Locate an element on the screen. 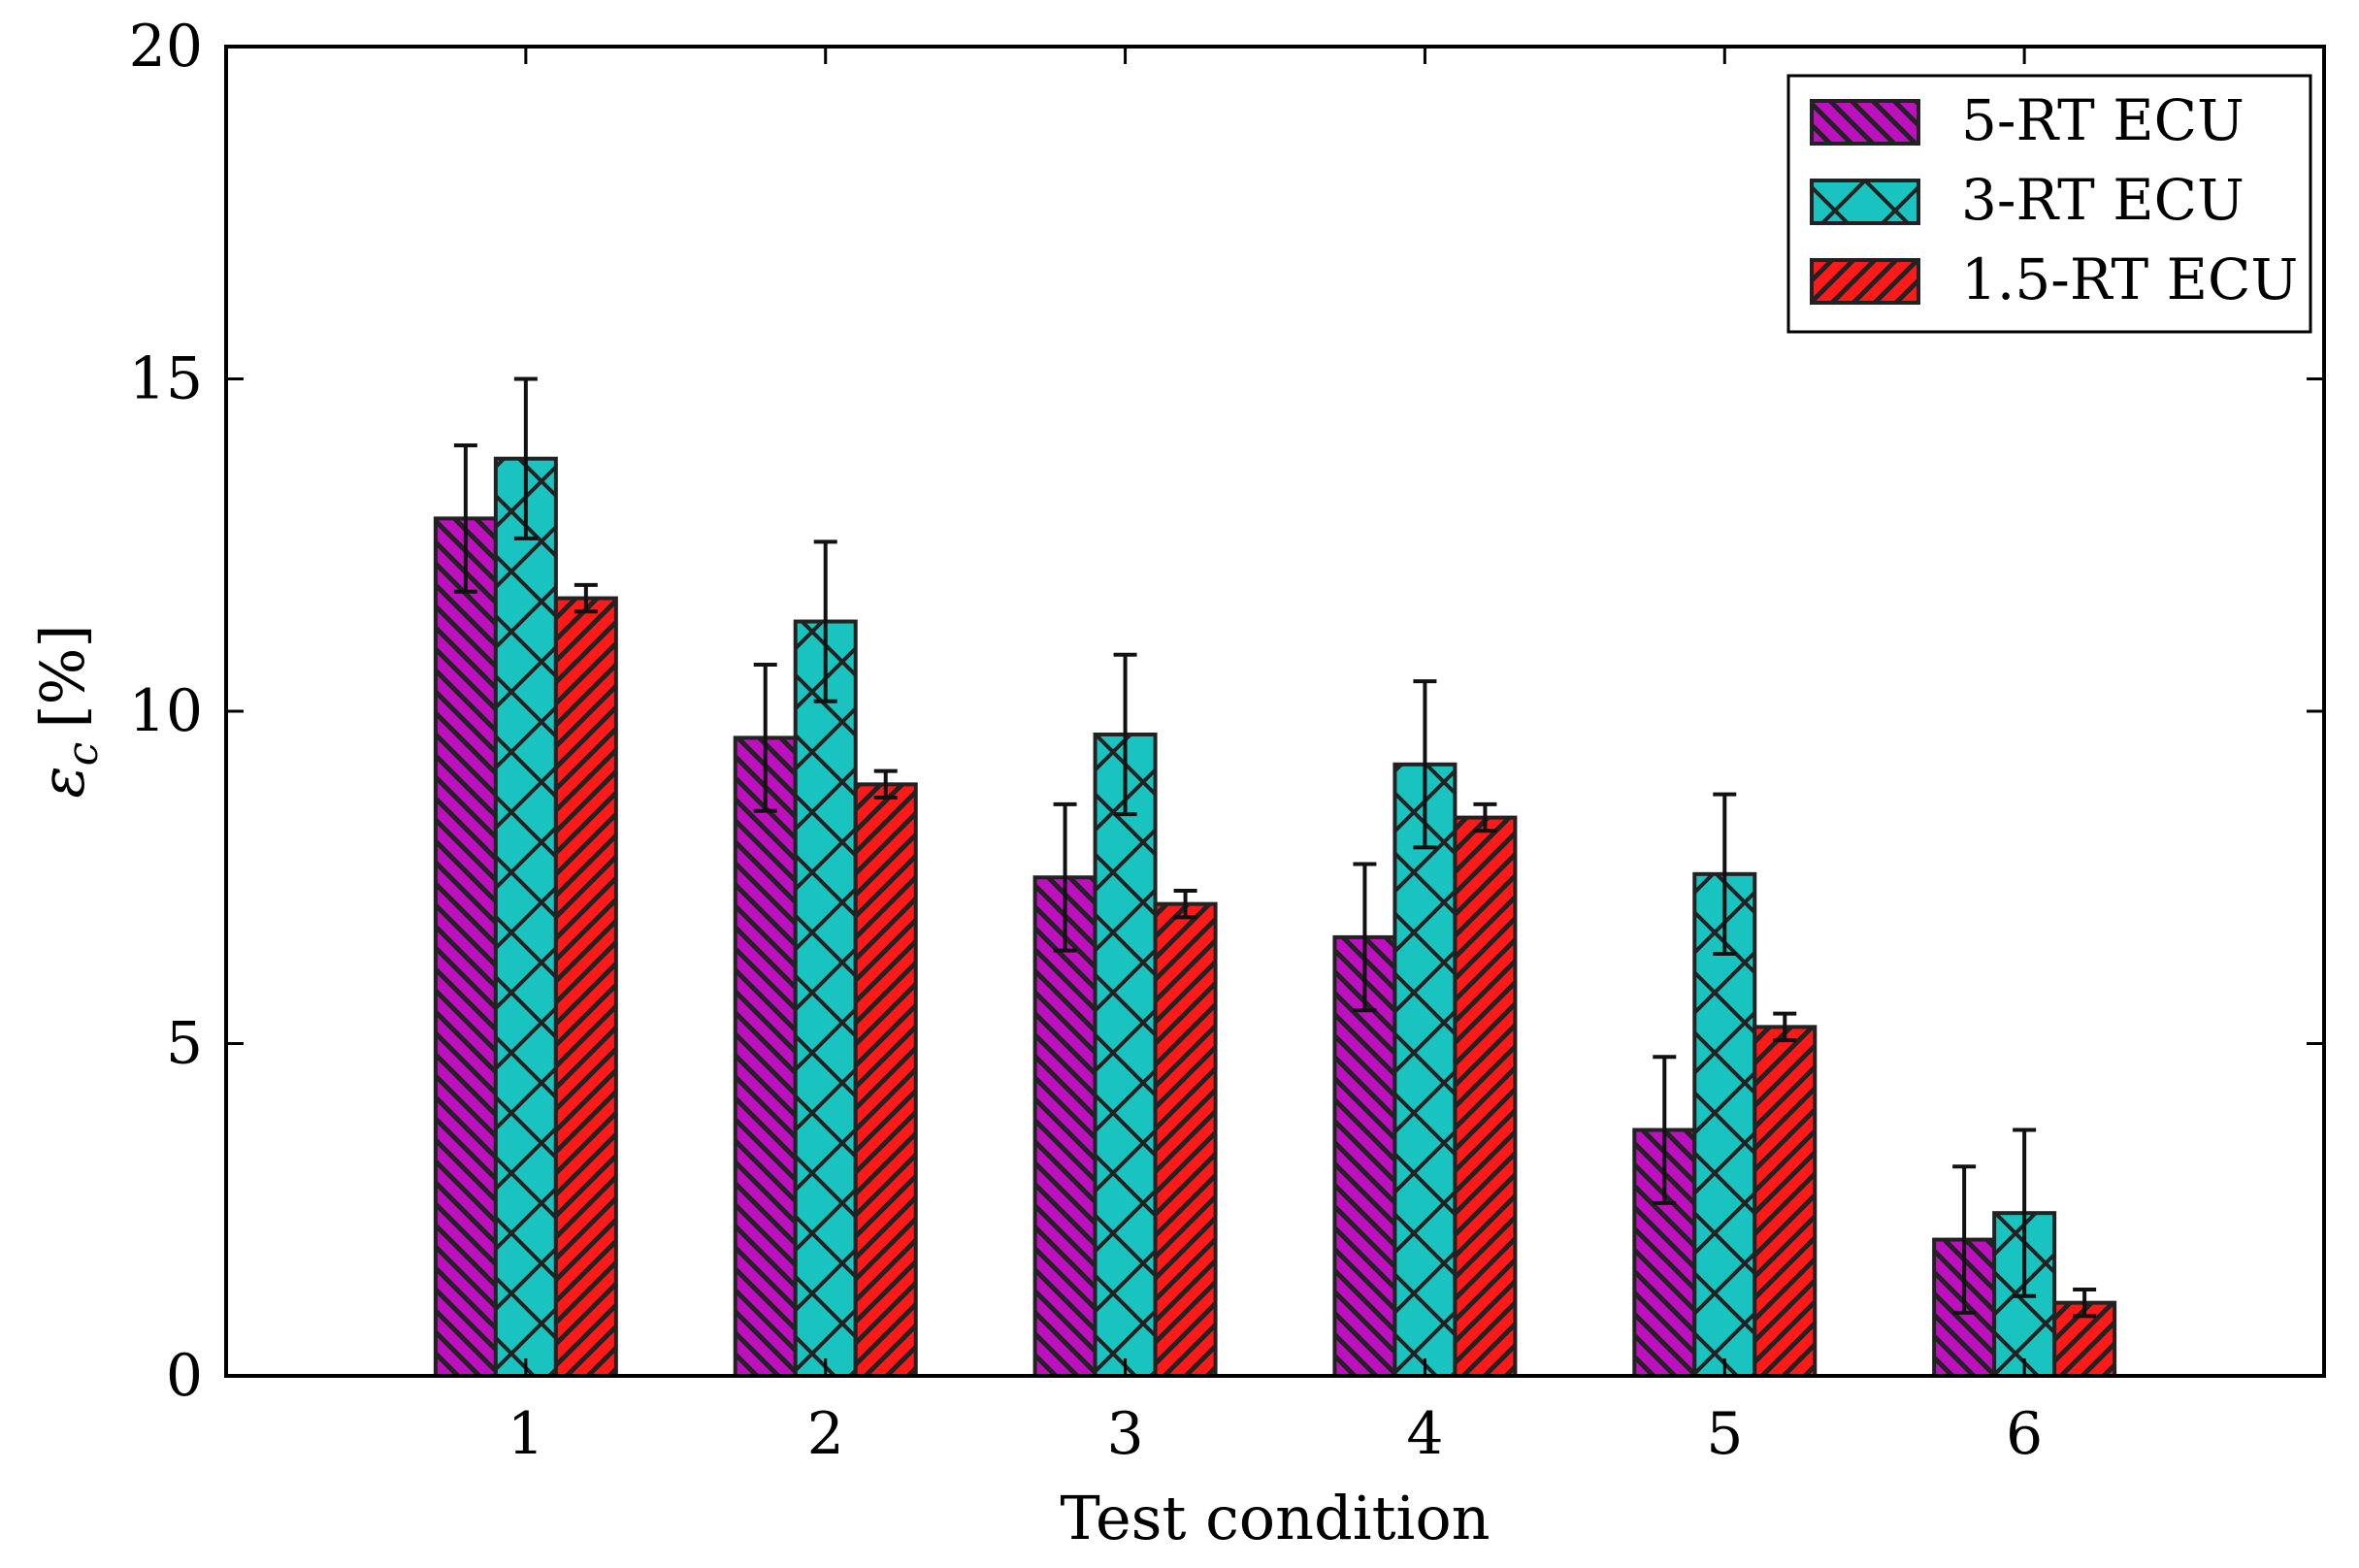 This screenshot has width=2359, height=1568. x-axis-label: Test condition is located at coordinates (1275, 1518).